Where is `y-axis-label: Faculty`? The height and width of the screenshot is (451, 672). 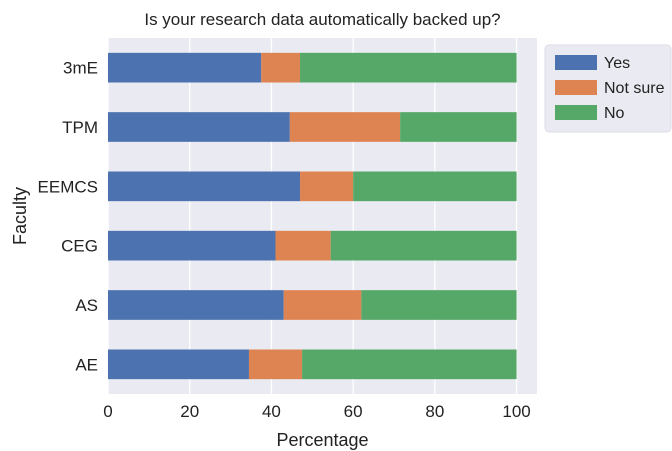
y-axis-label: Faculty is located at coordinates (20, 216).